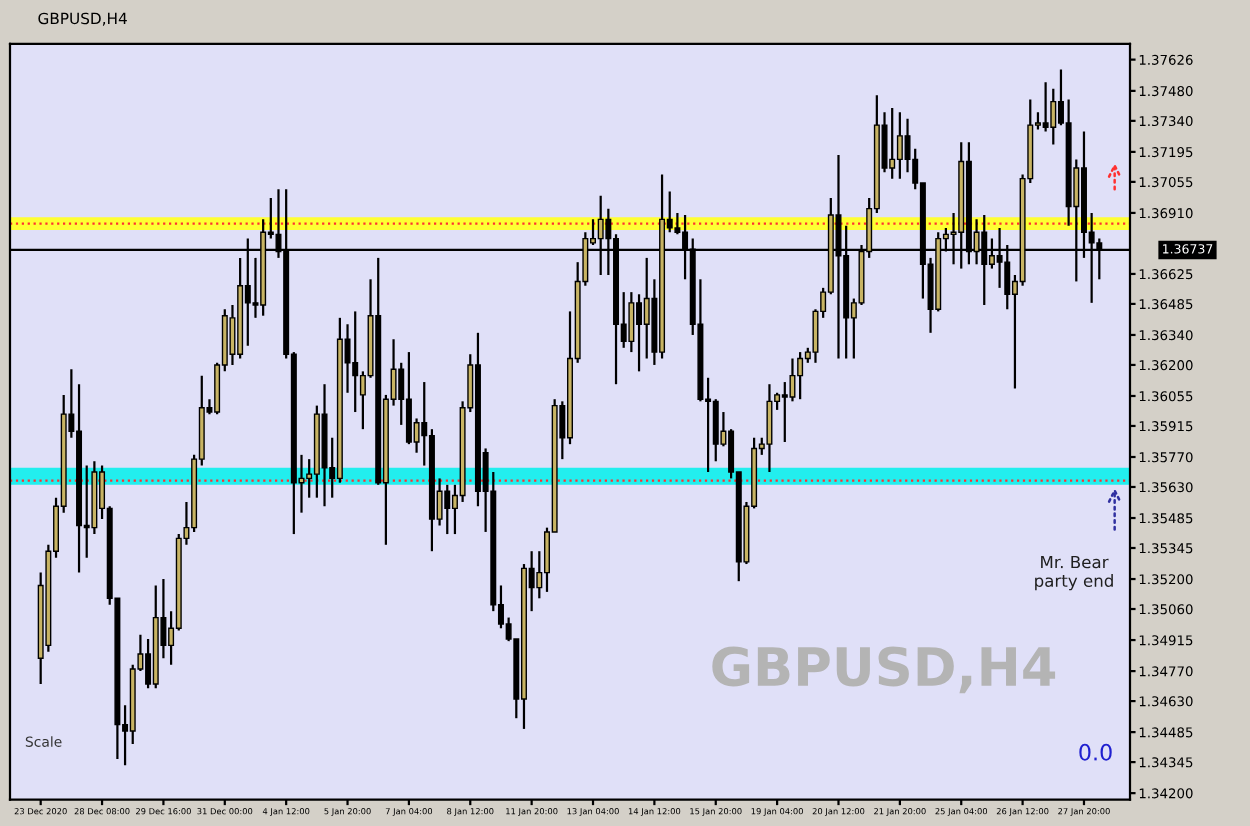 This screenshot has height=826, width=1250. Describe the element at coordinates (1074, 573) in the screenshot. I see `annotation: Mr. Bear party end` at that location.